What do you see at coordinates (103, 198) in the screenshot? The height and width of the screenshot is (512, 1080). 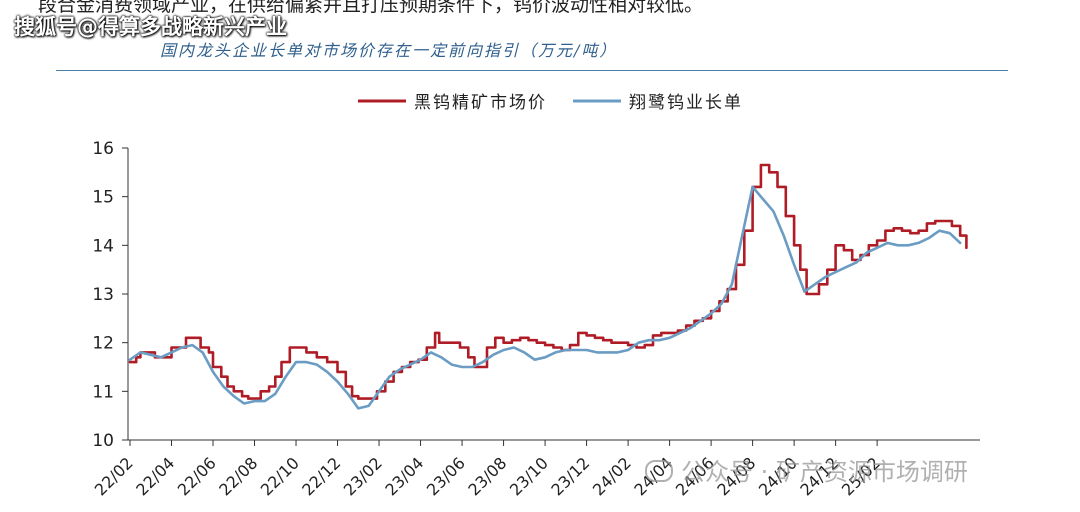 I see `y-tick-label: 15` at bounding box center [103, 198].